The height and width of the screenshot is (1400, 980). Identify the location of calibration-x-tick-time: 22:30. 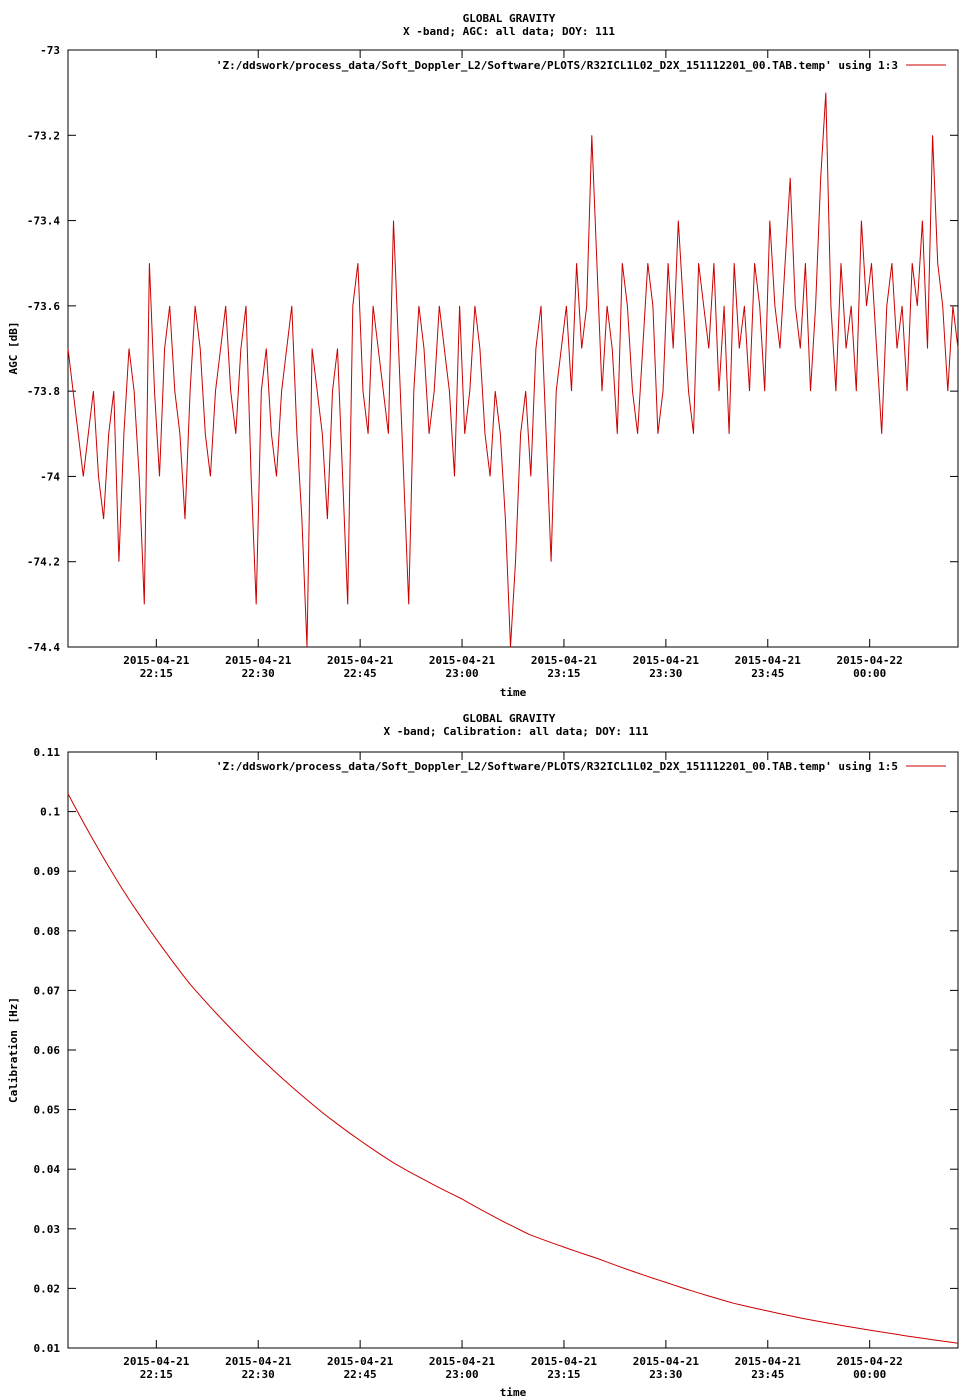
(258, 1374).